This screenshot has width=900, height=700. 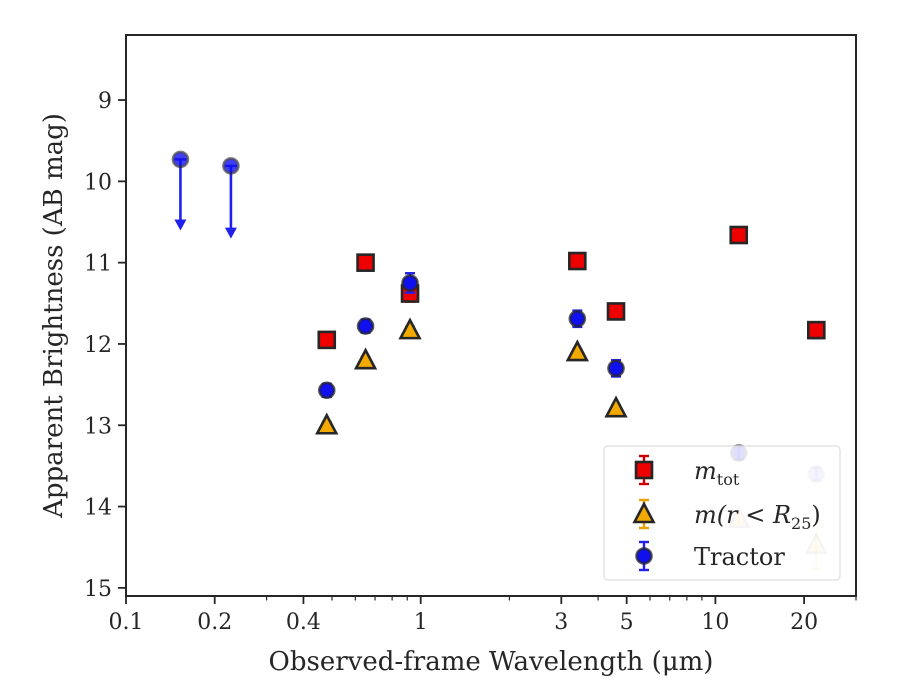 I want to click on x-tick-label: 1, so click(x=421, y=622).